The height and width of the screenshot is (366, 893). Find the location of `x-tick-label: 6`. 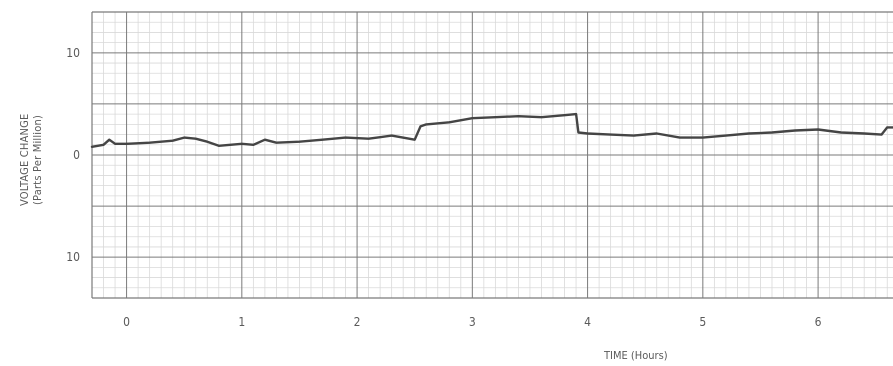

x-tick-label: 6 is located at coordinates (818, 322).